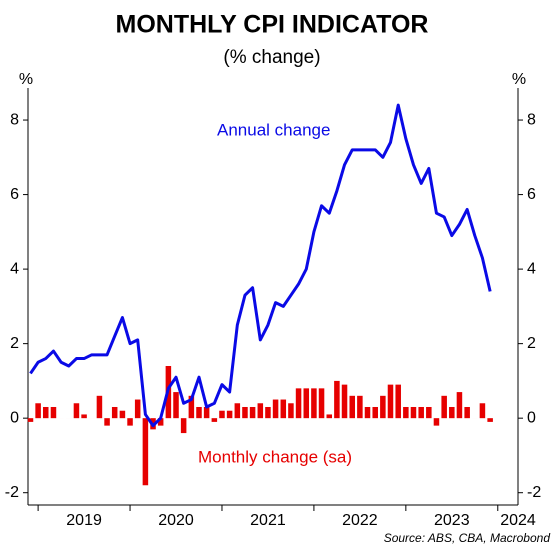 The height and width of the screenshot is (552, 554). What do you see at coordinates (14, 417) in the screenshot?
I see `y-tick-label: 0` at bounding box center [14, 417].